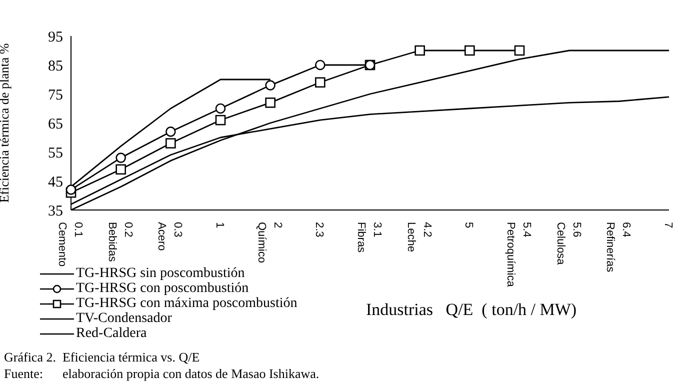 This screenshot has width=674, height=392. What do you see at coordinates (668, 225) in the screenshot?
I see `x-tick-label: 7` at bounding box center [668, 225].